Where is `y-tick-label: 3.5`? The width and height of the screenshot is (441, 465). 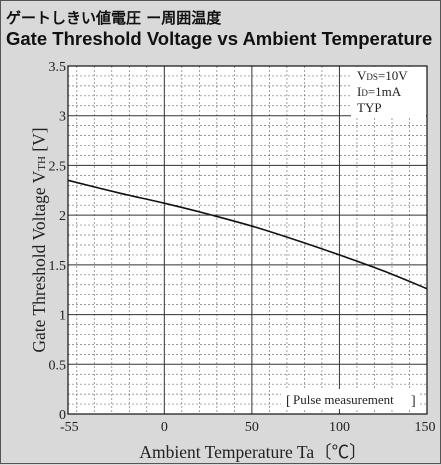 y-tick-label: 3.5 is located at coordinates (58, 67).